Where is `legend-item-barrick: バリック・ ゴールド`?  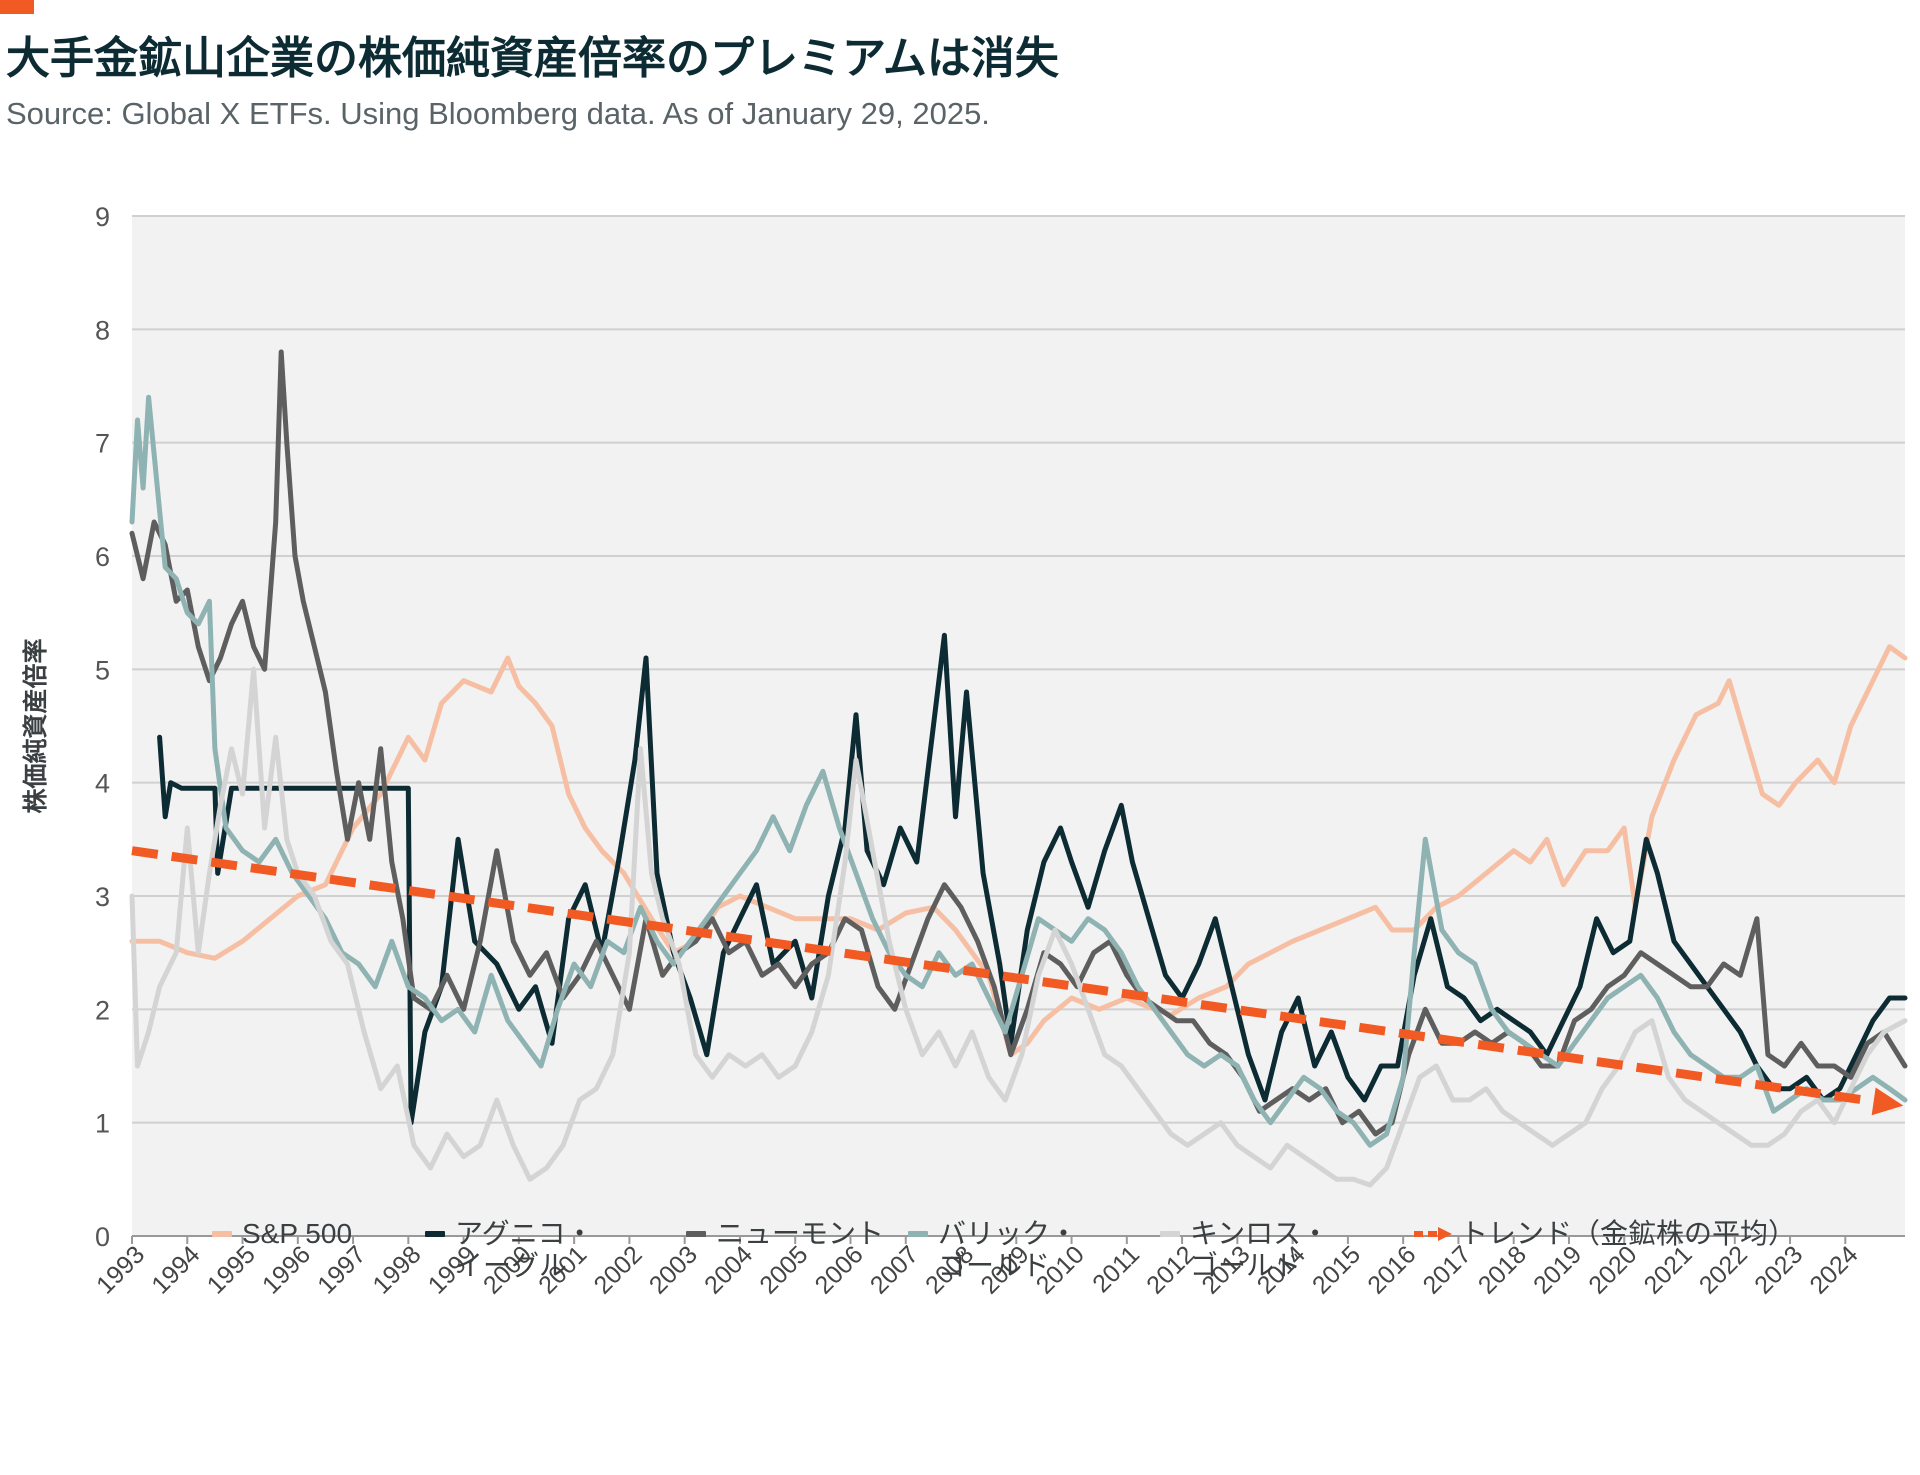
legend-item-barrick: バリック・ ゴールド is located at coordinates (992, 1250).